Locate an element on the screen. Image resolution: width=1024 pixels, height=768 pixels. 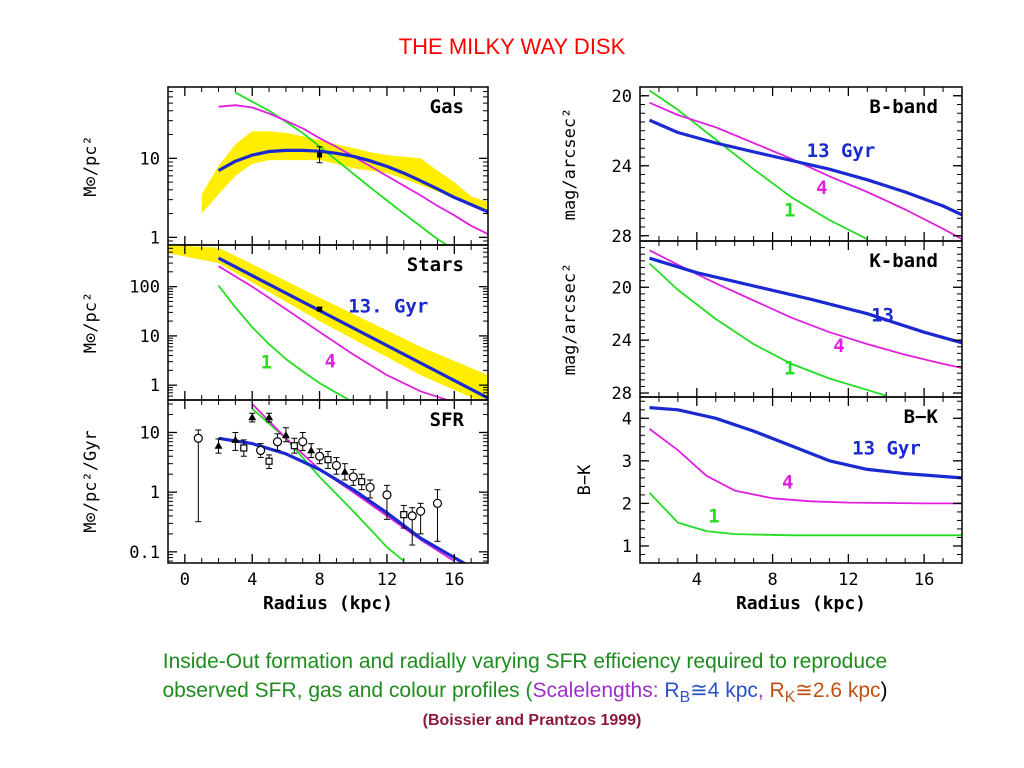
x-tick-label: 0 is located at coordinates (185, 580).